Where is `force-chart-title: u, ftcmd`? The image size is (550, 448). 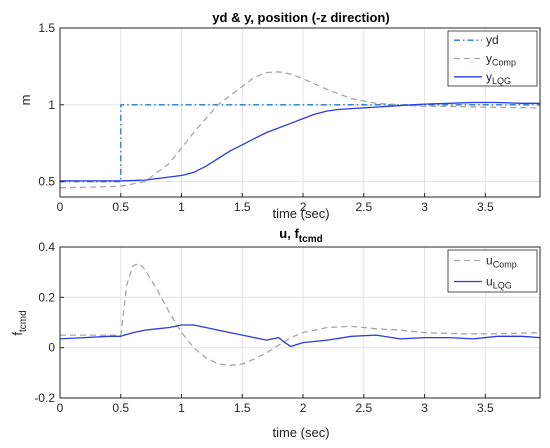
force-chart-title: u, ftcmd is located at coordinates (300, 235).